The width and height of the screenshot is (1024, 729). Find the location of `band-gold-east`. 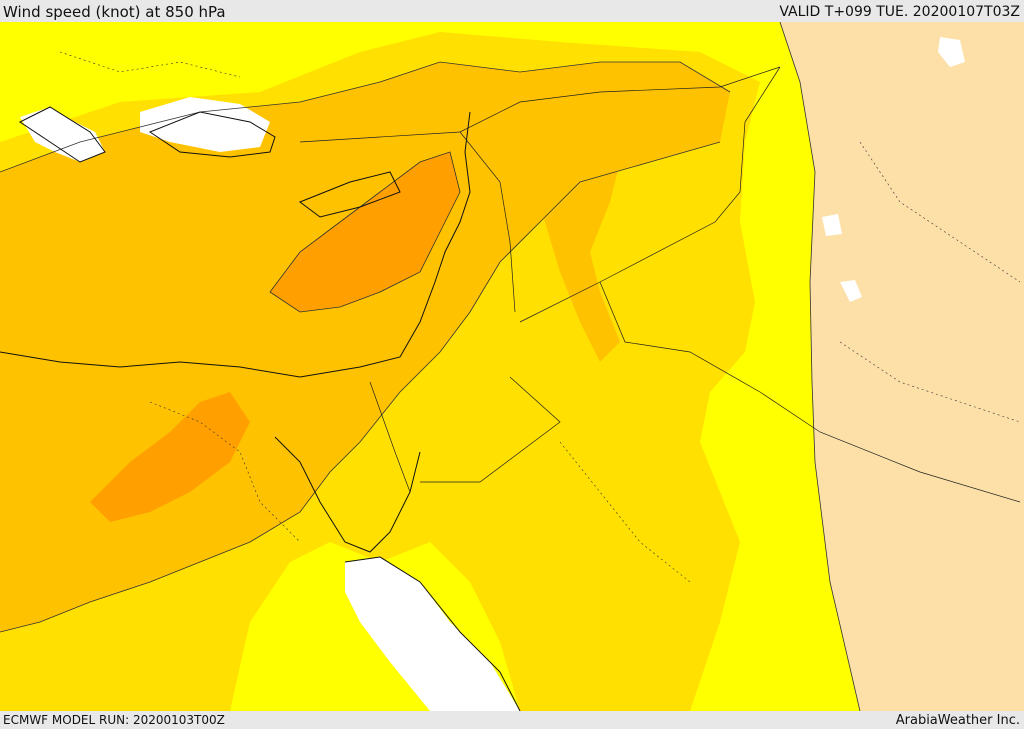

band-gold-east is located at coordinates (575, 247).